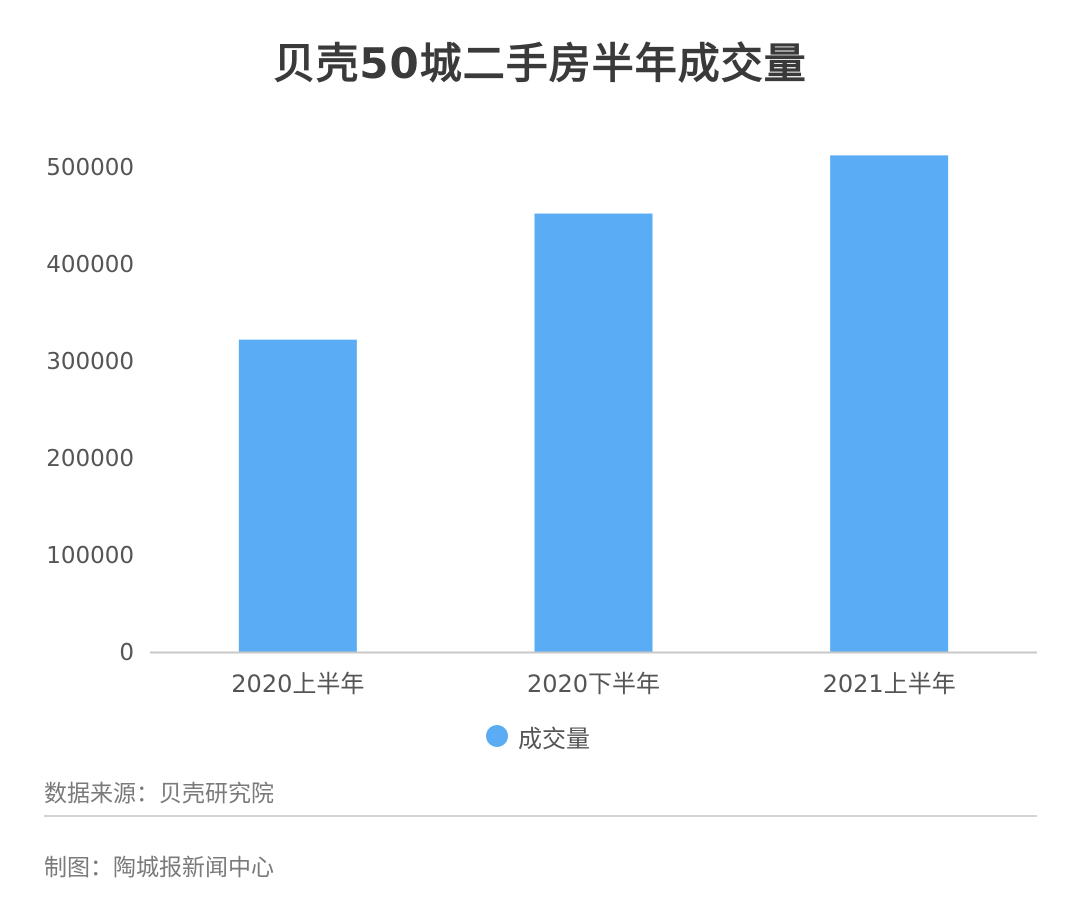 This screenshot has height=918, width=1080. What do you see at coordinates (297, 684) in the screenshot?
I see `x-tick-label: 2020上半年` at bounding box center [297, 684].